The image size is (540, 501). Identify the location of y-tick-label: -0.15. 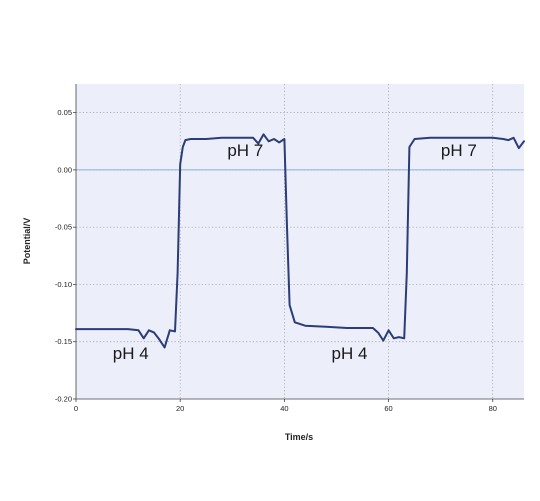
(63, 341).